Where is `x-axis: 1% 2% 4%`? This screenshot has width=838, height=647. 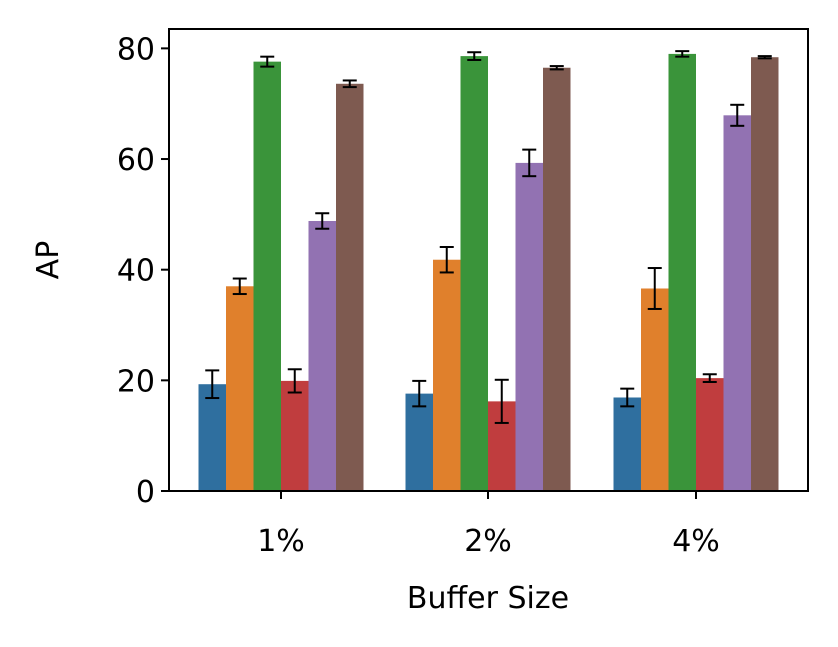
x-axis: 1% 2% 4% is located at coordinates (488, 525).